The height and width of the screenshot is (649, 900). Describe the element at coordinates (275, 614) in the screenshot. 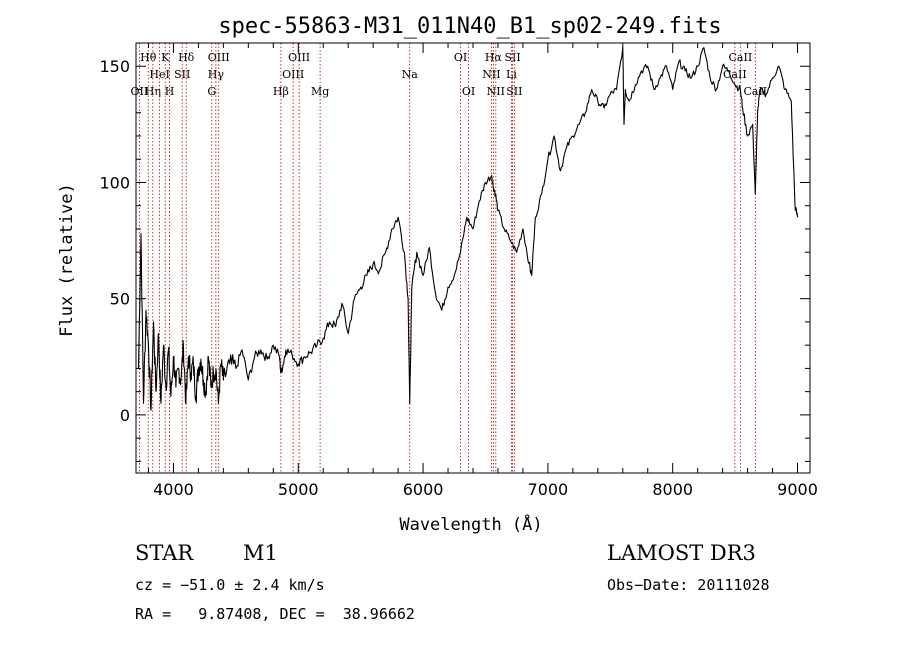

I see `ra-dec: RA = 9.87408, DEC = 38.96662` at that location.